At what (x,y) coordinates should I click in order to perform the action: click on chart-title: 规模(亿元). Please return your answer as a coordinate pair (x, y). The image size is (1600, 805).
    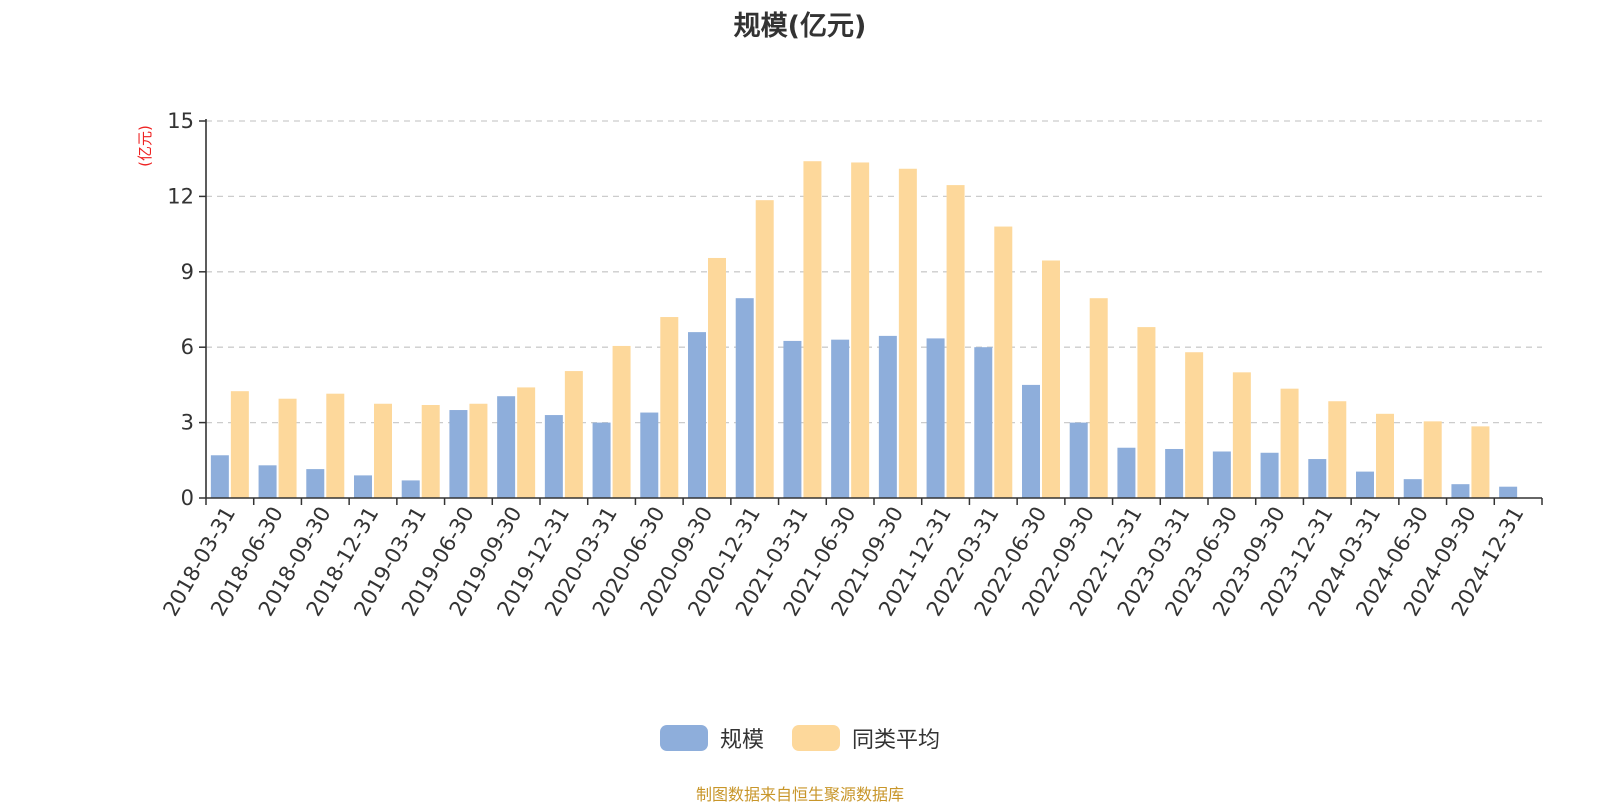
    Looking at the image, I should click on (800, 26).